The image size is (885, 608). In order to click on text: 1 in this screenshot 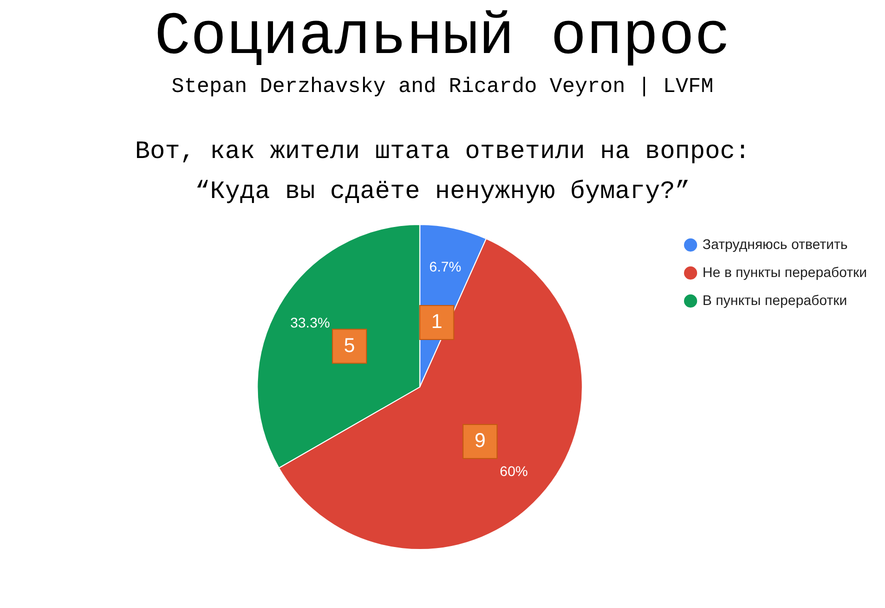, I will do `click(436, 322)`.